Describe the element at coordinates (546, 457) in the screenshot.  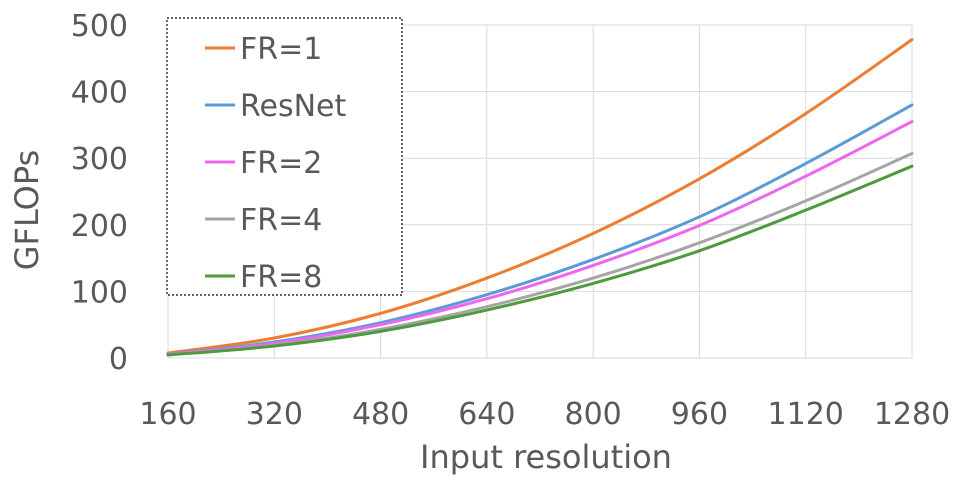
I see `x-axis-title: Input resolution` at that location.